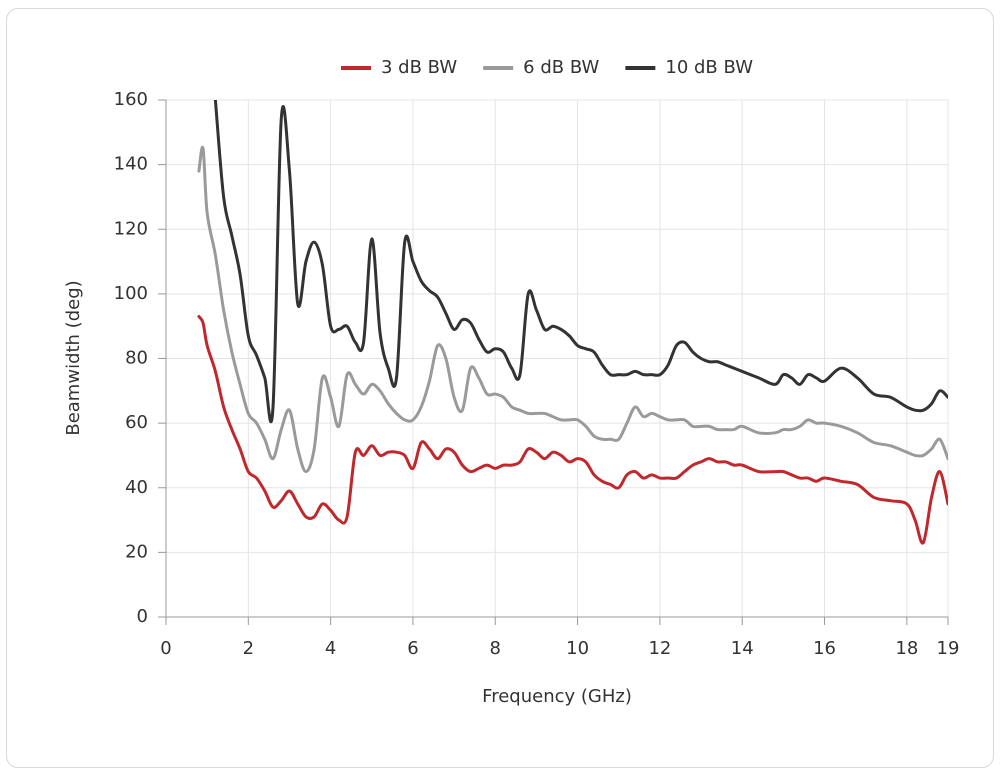 The height and width of the screenshot is (768, 1003). Describe the element at coordinates (557, 696) in the screenshot. I see `x-axis-label: Frequency (GHz)` at that location.